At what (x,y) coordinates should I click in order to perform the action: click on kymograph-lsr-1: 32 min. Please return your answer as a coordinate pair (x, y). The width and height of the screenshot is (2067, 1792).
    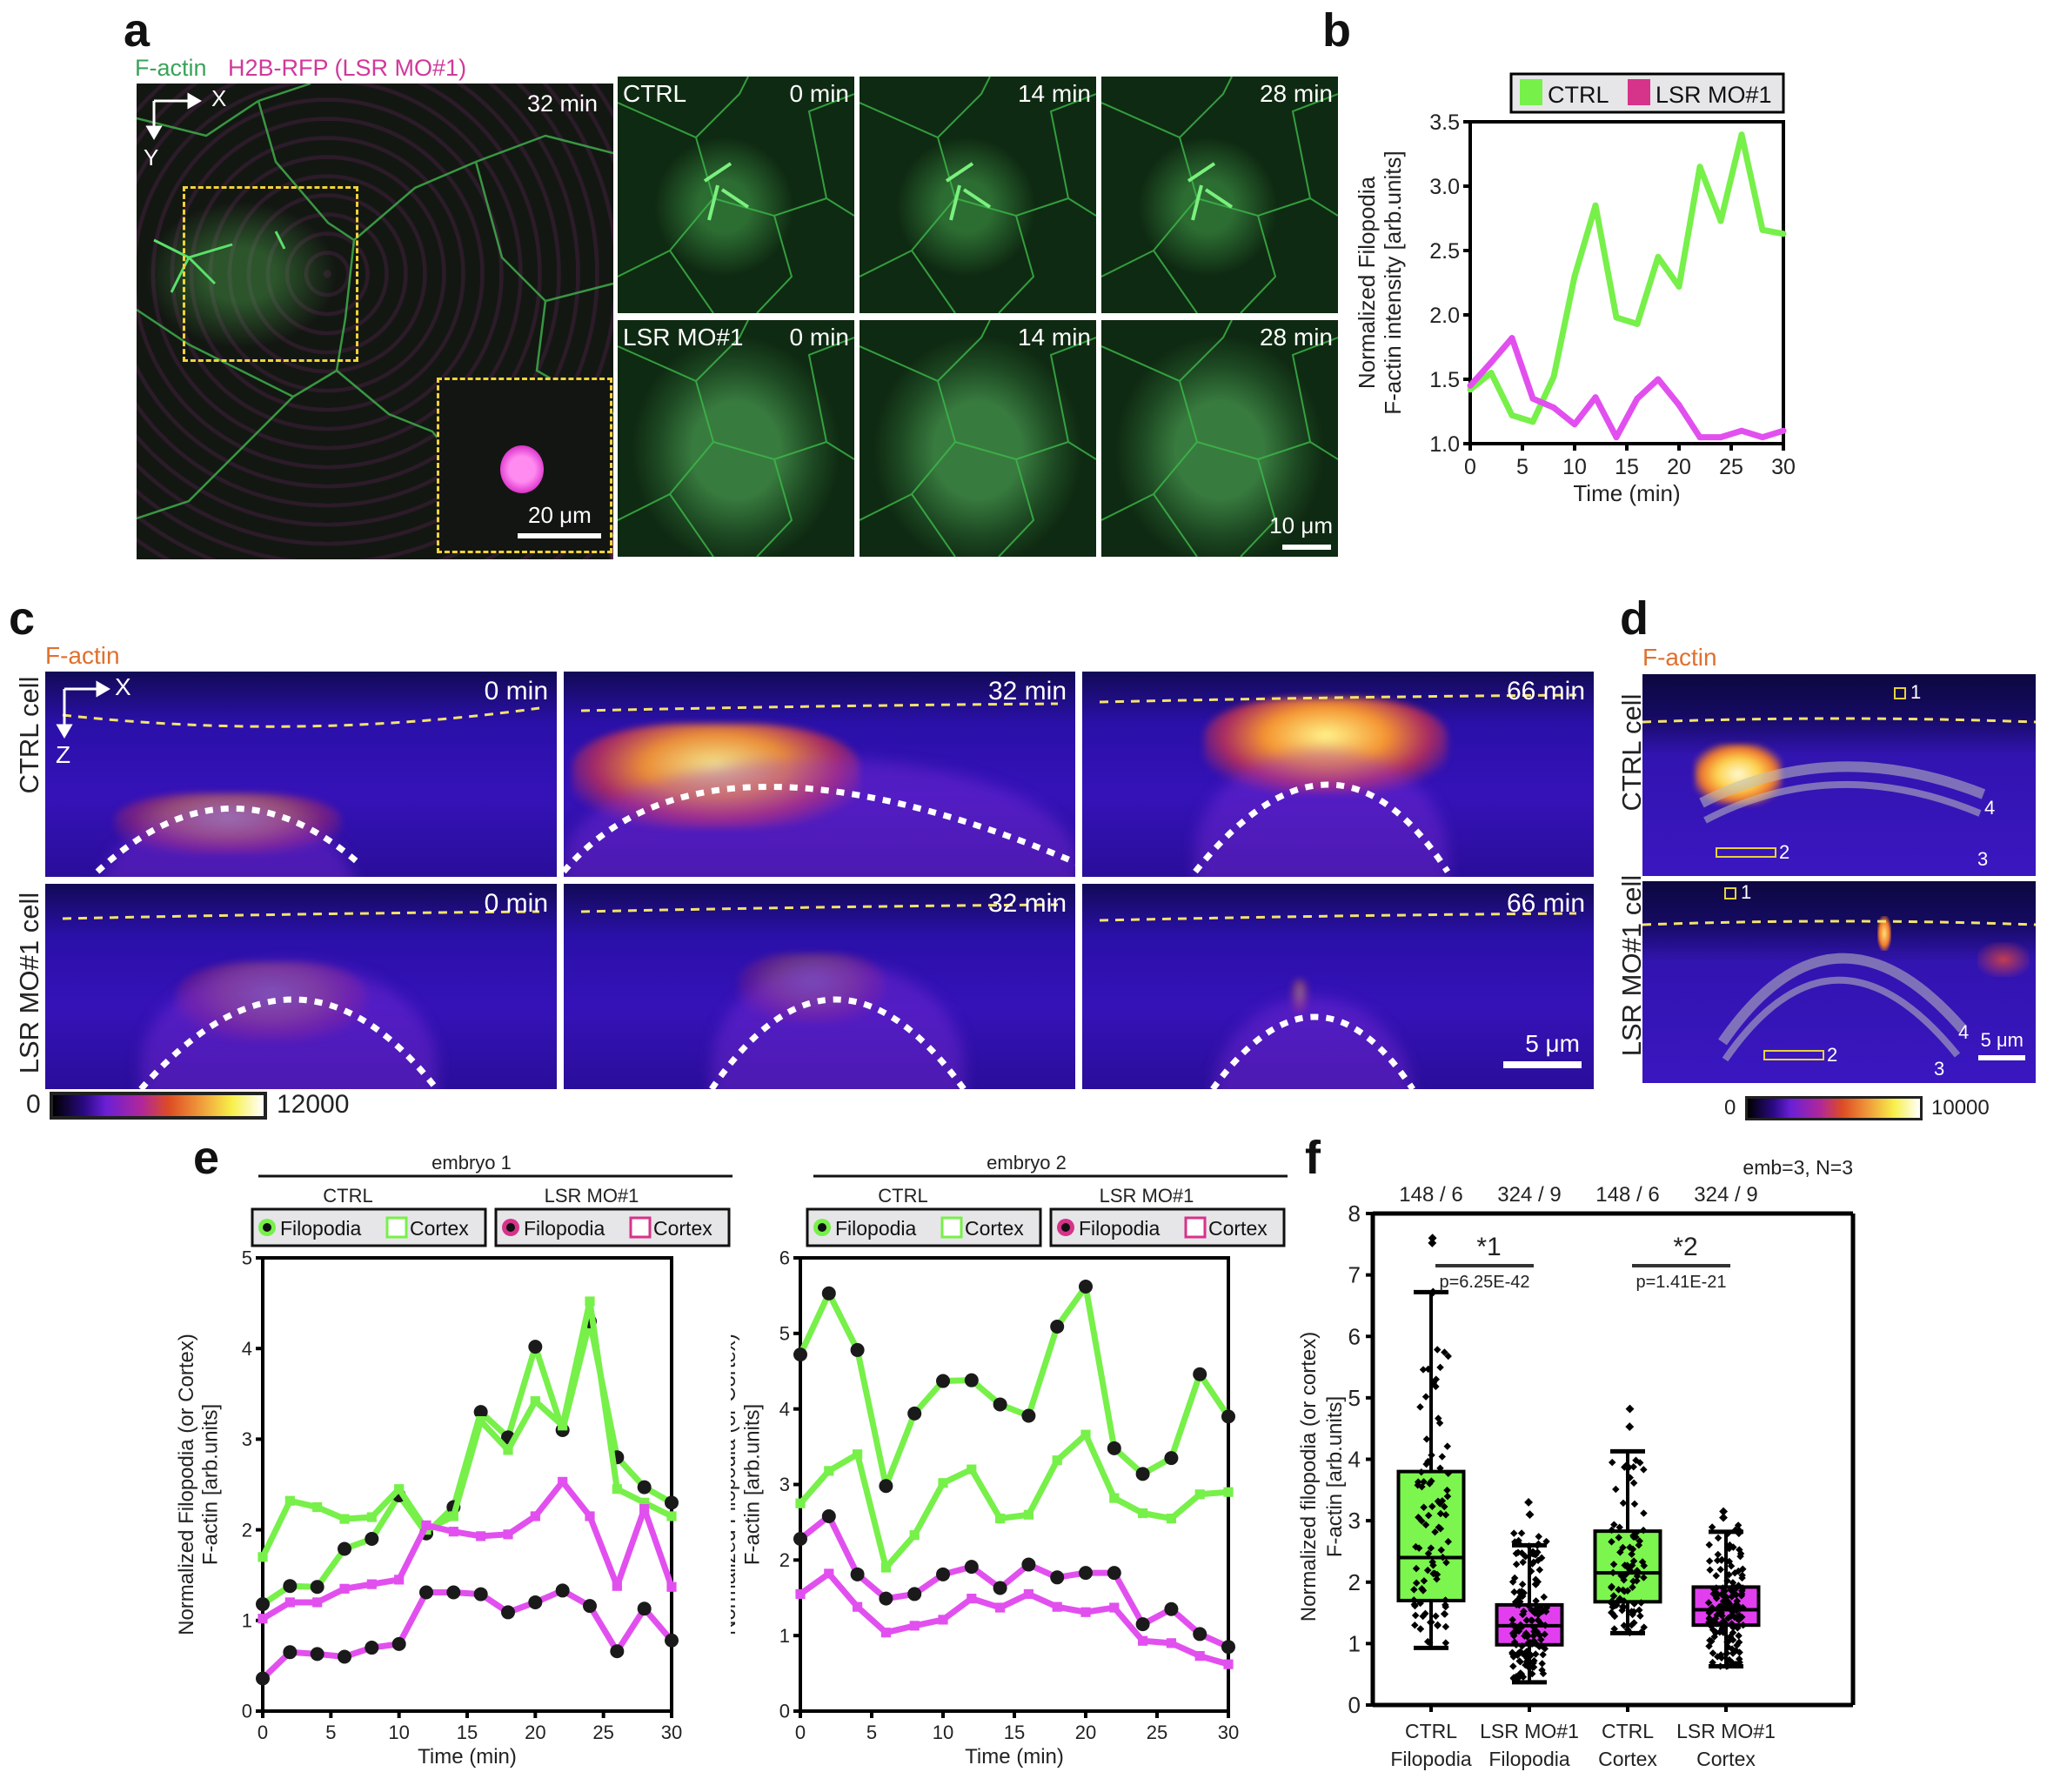
    Looking at the image, I should click on (819, 986).